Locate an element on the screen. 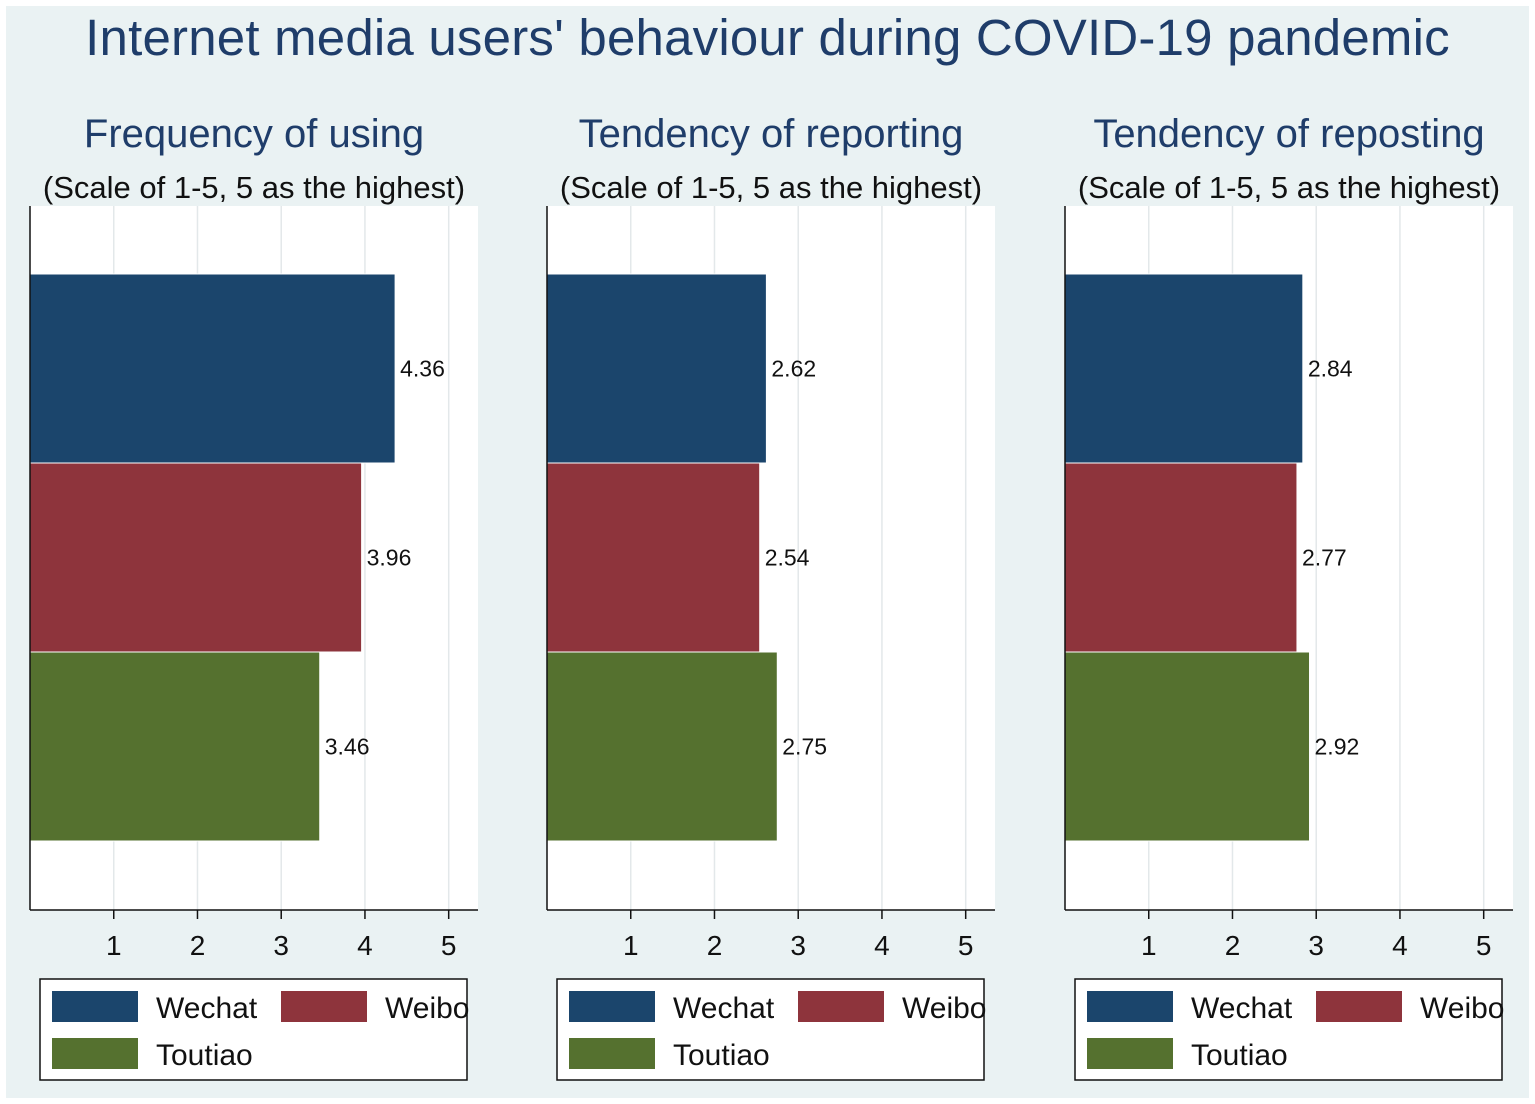 The height and width of the screenshot is (1104, 1535). chart-3-legend-swatch-weibo is located at coordinates (1359, 1006).